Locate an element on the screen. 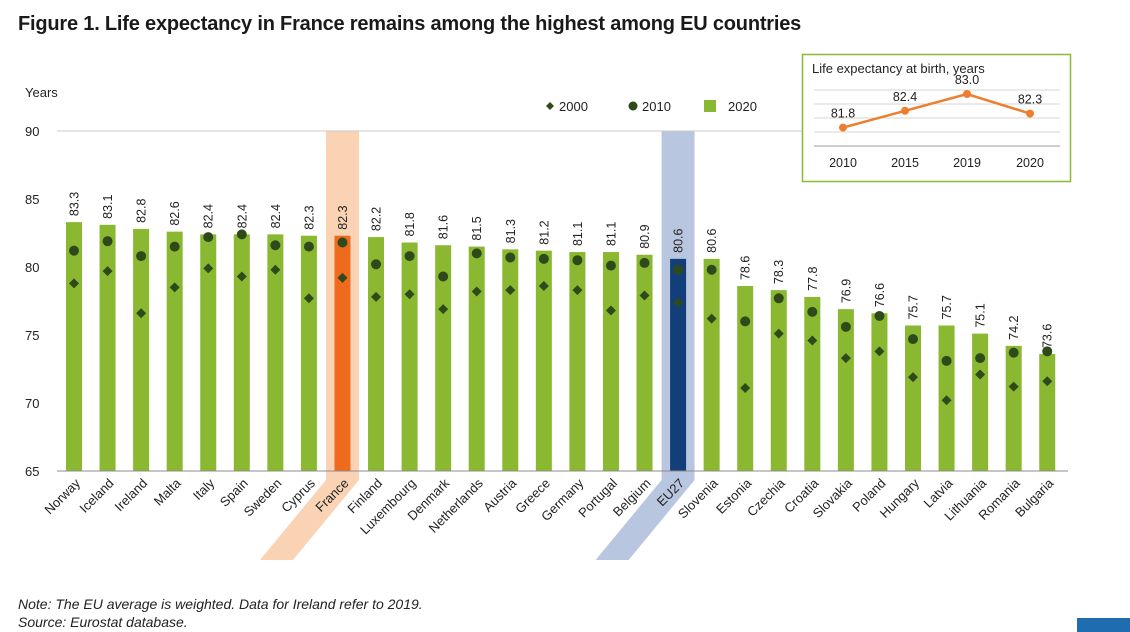 Image resolution: width=1130 pixels, height=632 pixels. category-label: Iceland is located at coordinates (96, 496).